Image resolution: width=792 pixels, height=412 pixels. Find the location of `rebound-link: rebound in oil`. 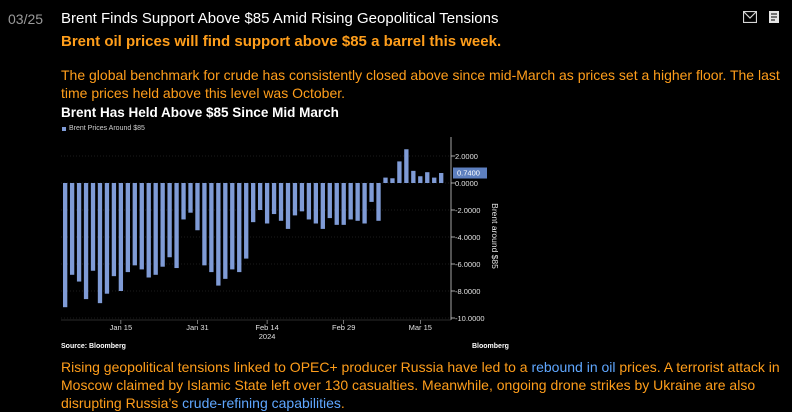

rebound-link: rebound in oil is located at coordinates (573, 367).